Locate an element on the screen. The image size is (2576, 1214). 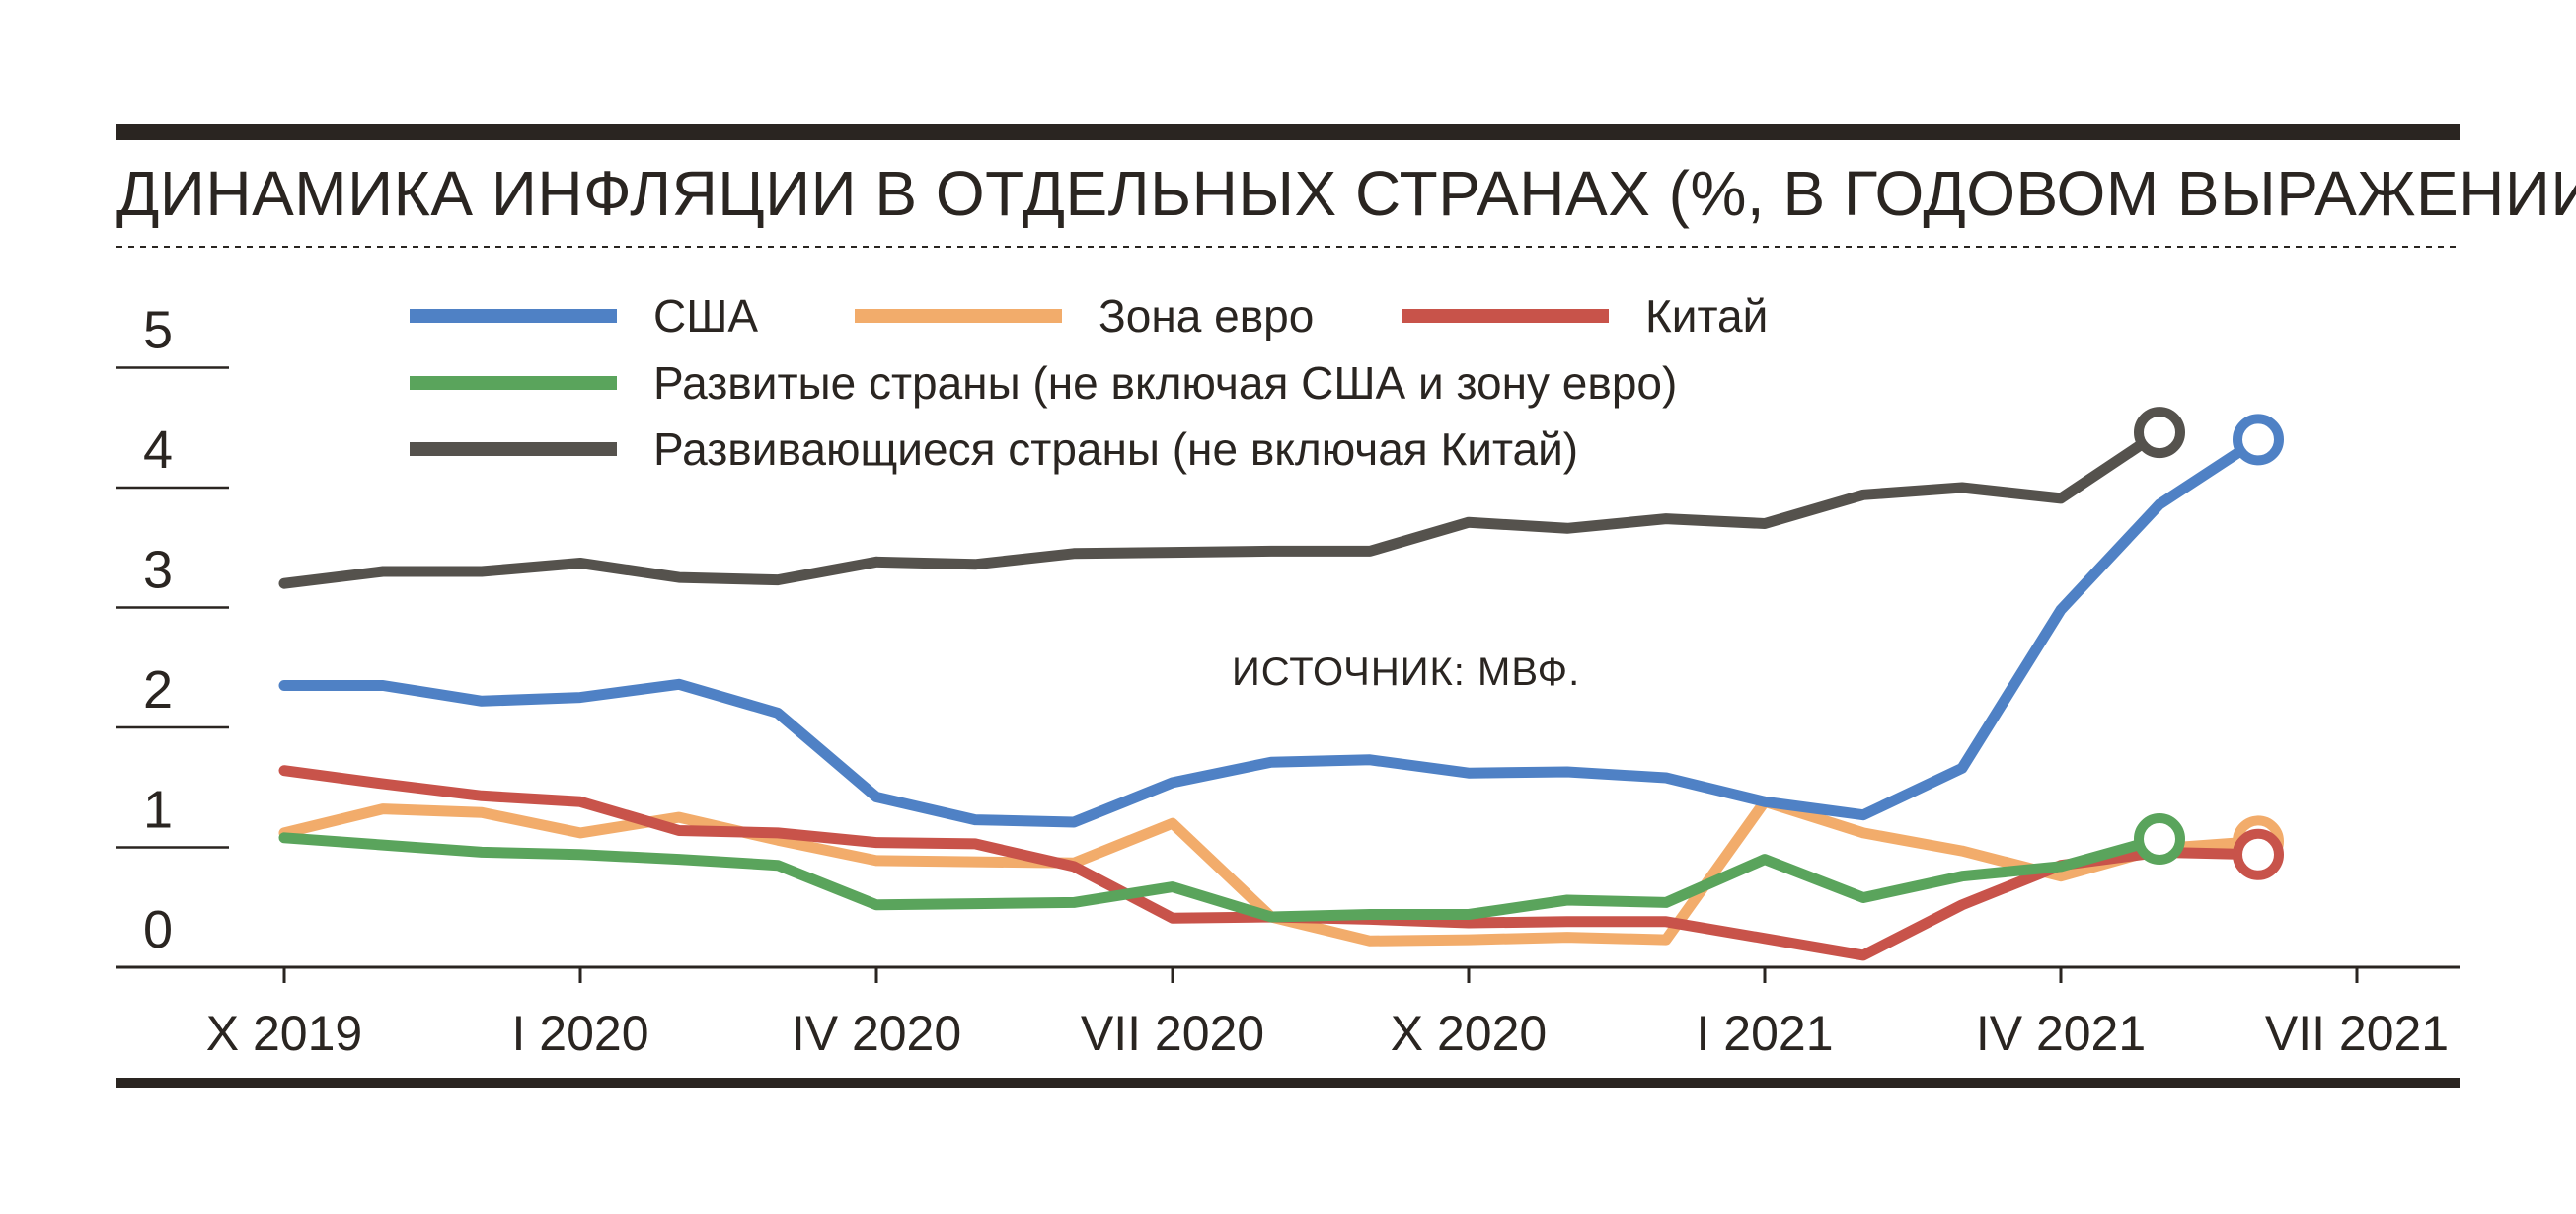
y-tick-label: 0 is located at coordinates (158, 929).